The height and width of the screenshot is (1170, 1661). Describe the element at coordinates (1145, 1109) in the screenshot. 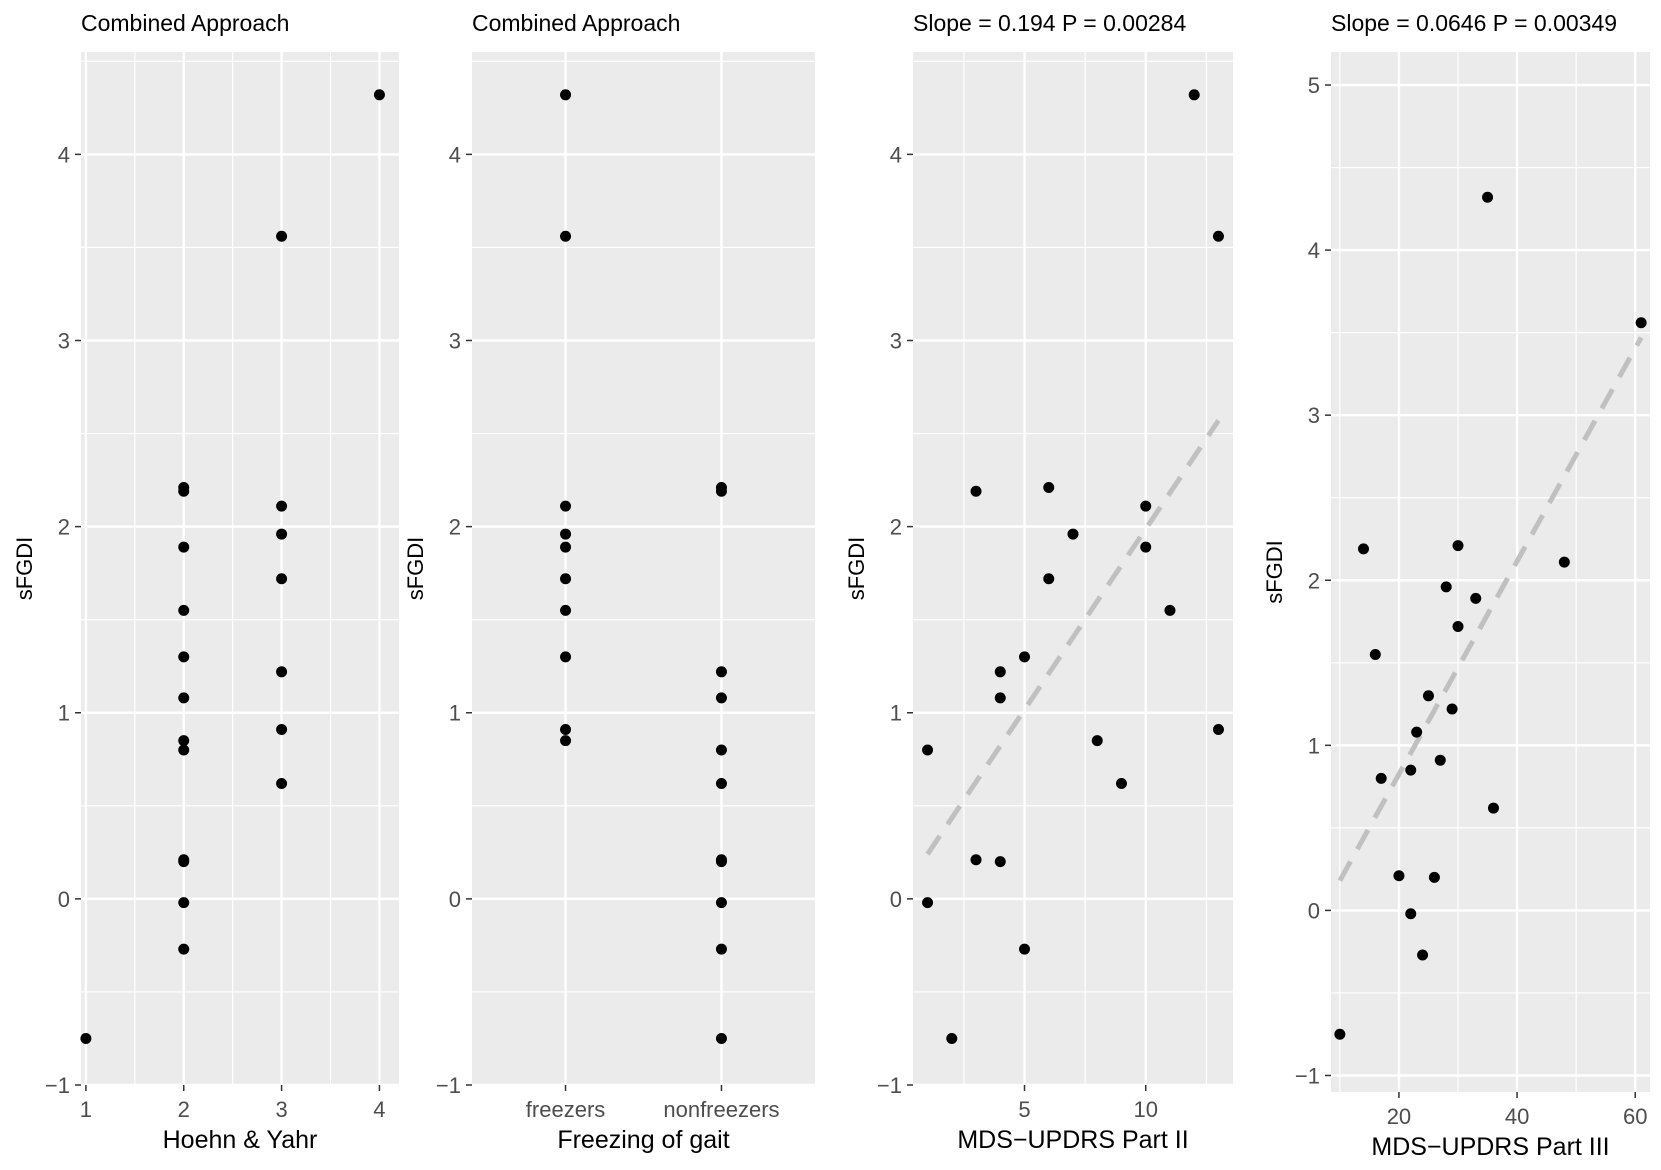

I see `x-tick-label: 10` at that location.